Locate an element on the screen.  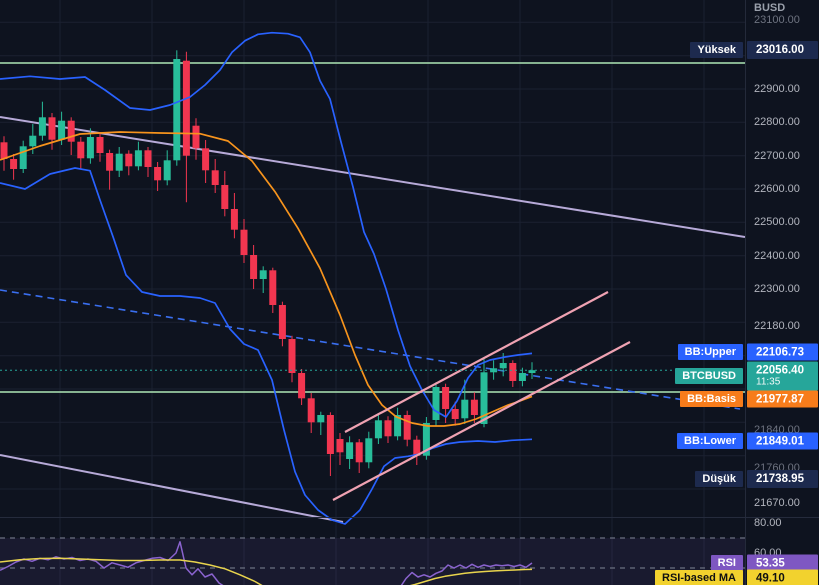
axis-tick: 21670.00 is located at coordinates (777, 503).